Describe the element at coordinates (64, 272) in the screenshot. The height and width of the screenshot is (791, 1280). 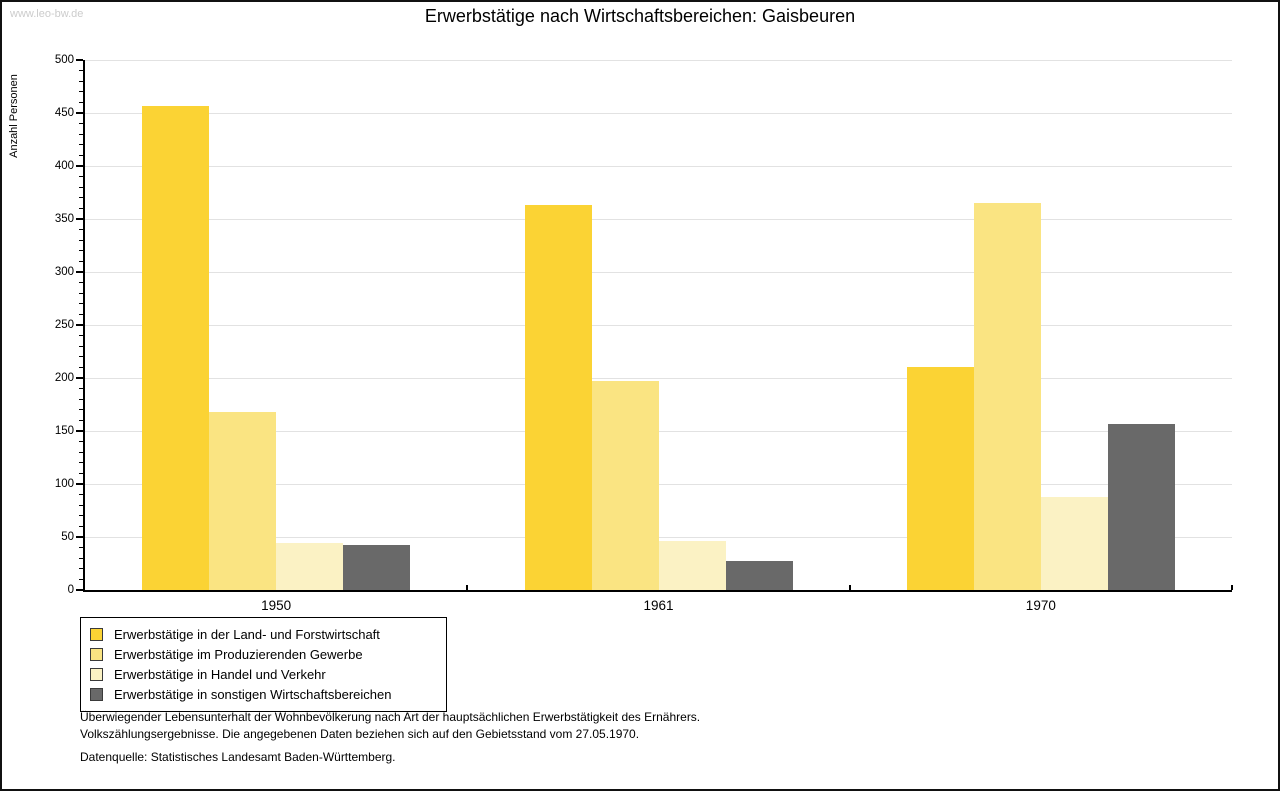
I see `y-tick-label-300: 300` at that location.